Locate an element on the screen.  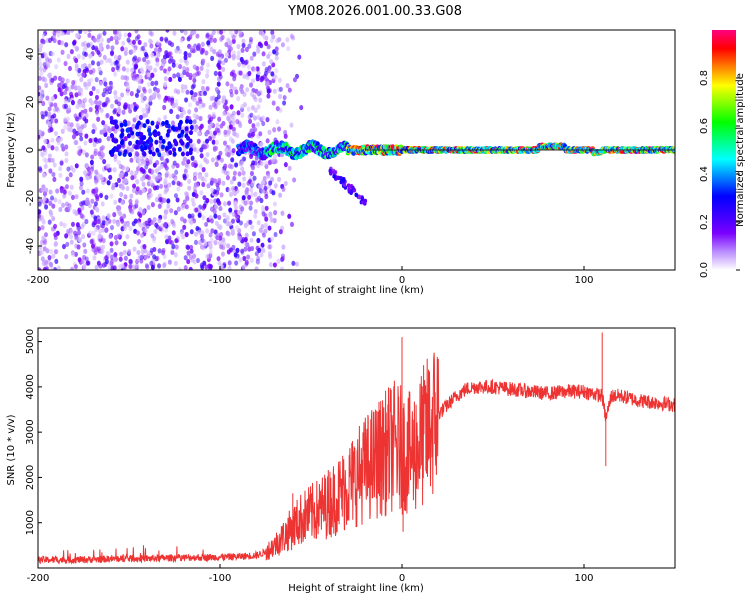
snr-y-tick-label: 2000 is located at coordinates (30, 477).